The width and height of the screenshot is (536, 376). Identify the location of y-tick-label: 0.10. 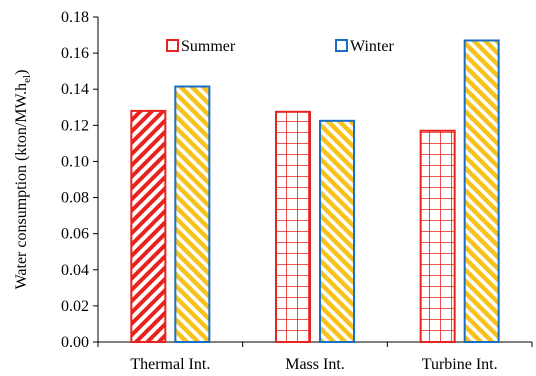
(75, 161).